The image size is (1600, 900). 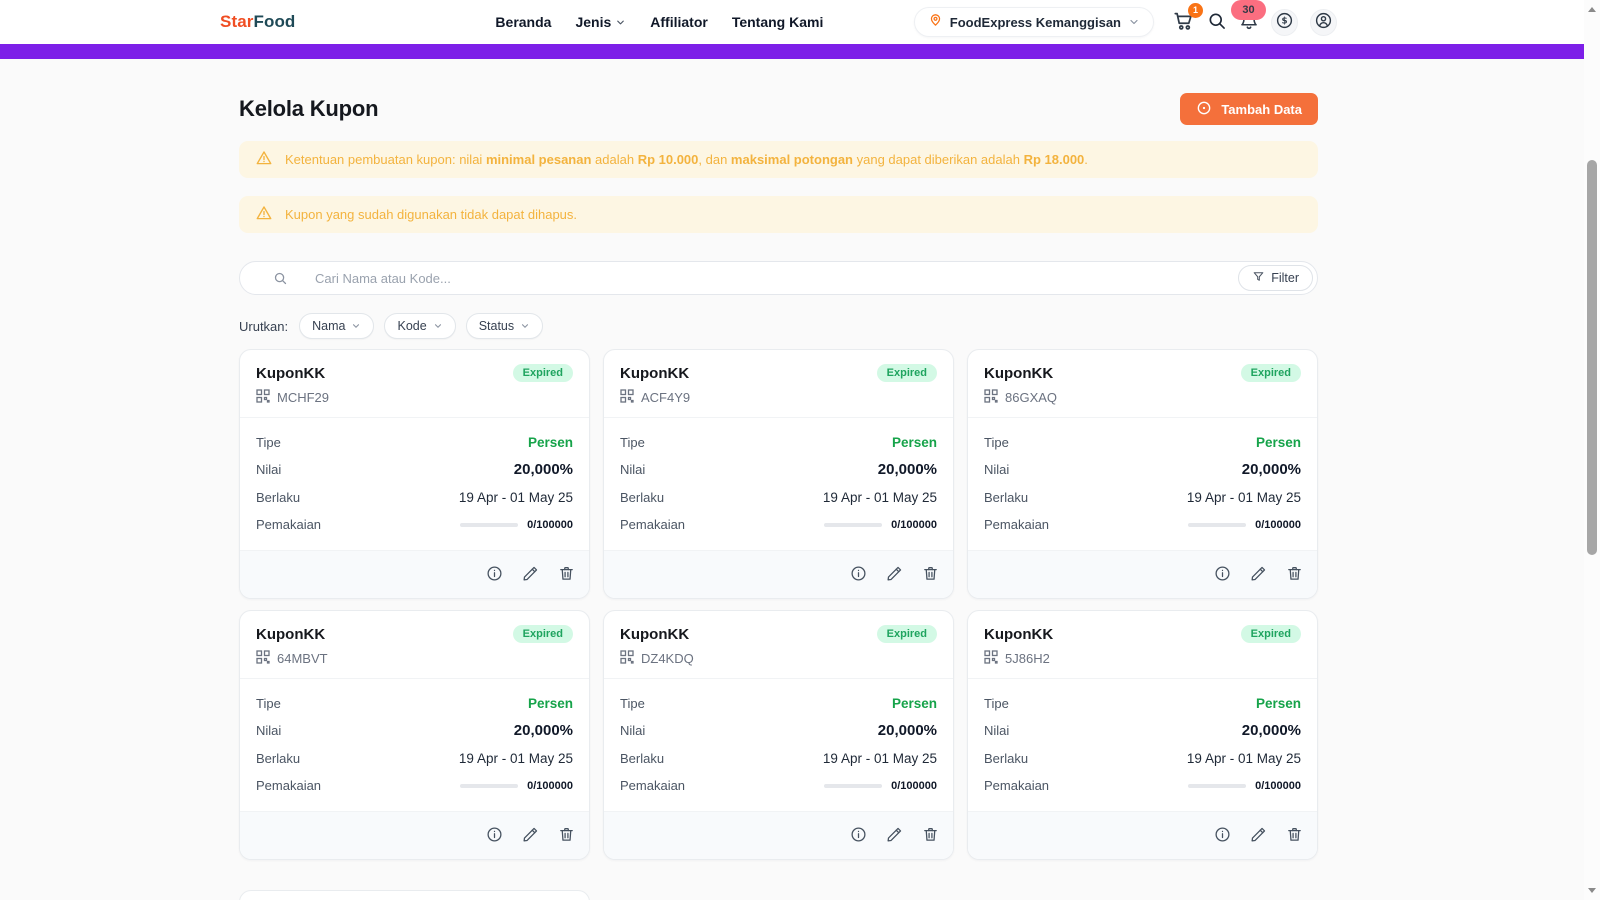 I want to click on chevron-down-icon, so click(x=356, y=326).